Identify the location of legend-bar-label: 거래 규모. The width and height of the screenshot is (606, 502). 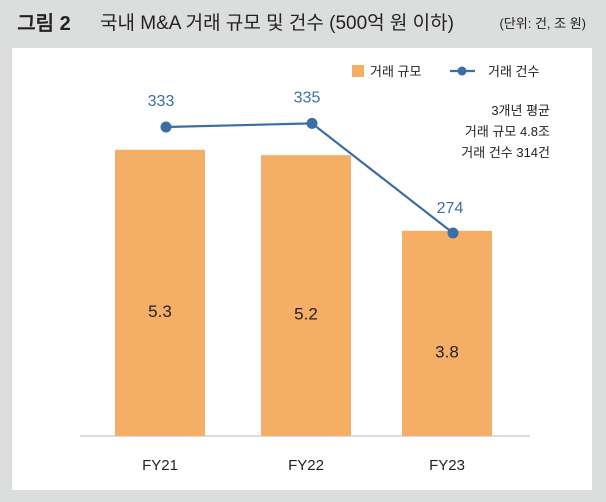
(395, 71).